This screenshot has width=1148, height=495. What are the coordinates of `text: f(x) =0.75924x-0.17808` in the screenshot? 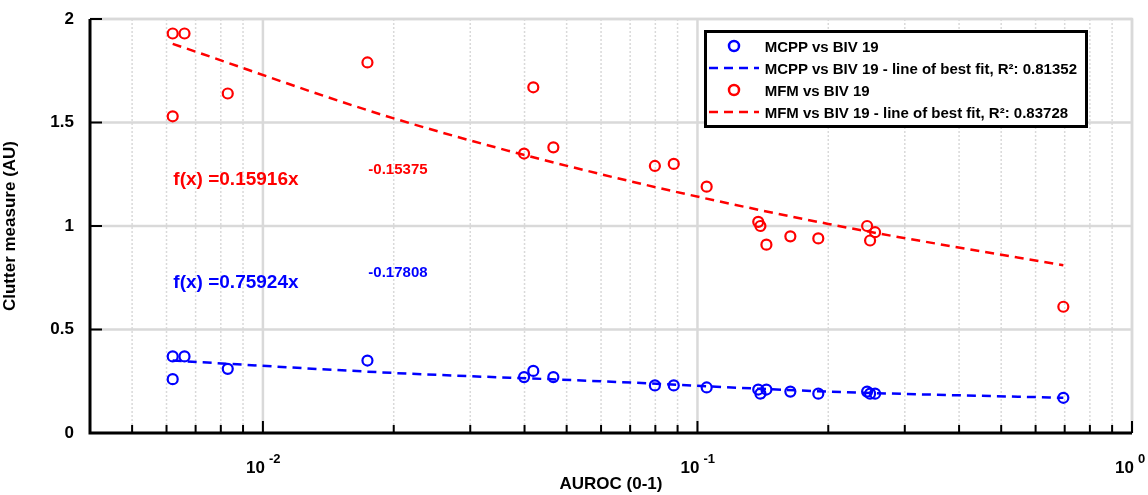 It's located at (300, 278).